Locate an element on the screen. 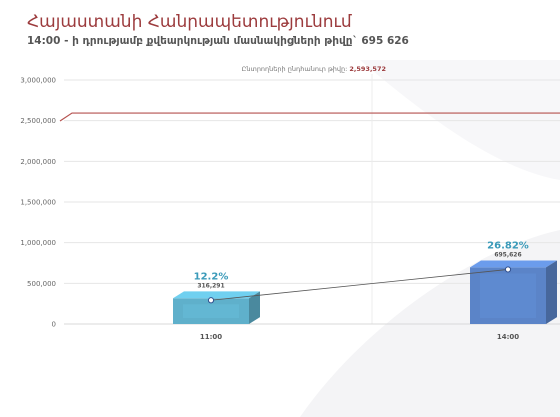 This screenshot has width=560, height=417. percent-label: 12.2% is located at coordinates (211, 276).